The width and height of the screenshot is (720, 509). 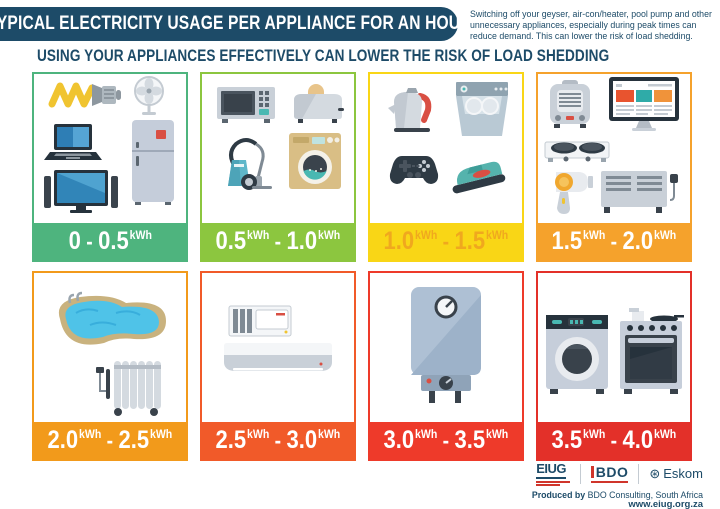 I want to click on air-conditioner-indoor-unit-icon, so click(x=278, y=358).